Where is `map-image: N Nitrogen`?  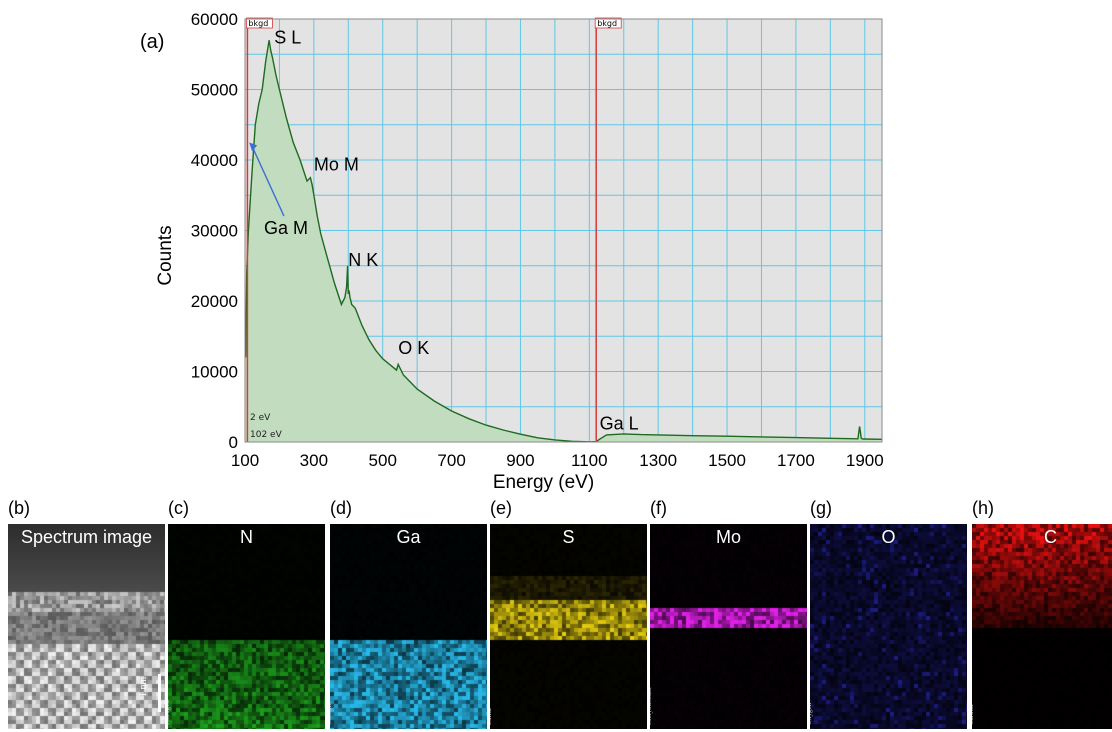 map-image: N Nitrogen is located at coordinates (246, 626).